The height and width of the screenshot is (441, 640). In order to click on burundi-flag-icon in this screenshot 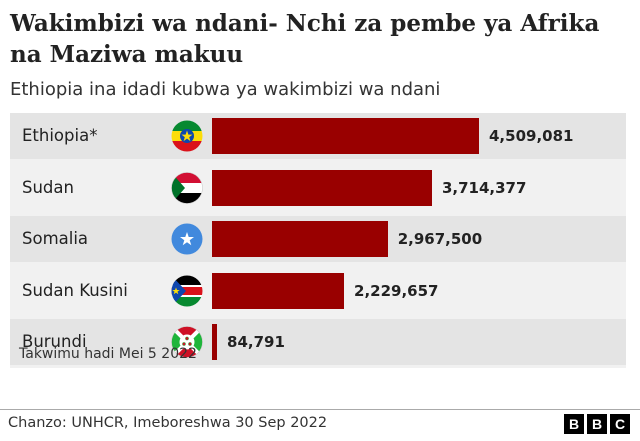, I will do `click(187, 342)`.